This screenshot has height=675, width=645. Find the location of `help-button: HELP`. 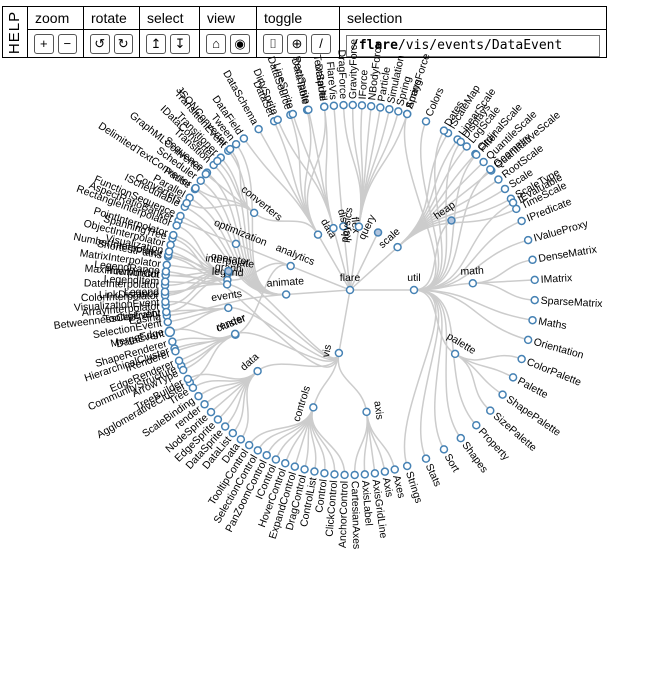

help-button: HELP is located at coordinates (15, 32).